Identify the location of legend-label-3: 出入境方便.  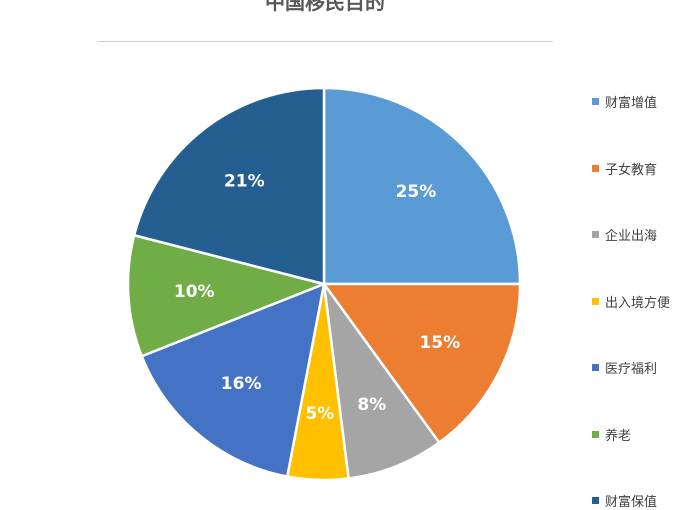
(638, 303).